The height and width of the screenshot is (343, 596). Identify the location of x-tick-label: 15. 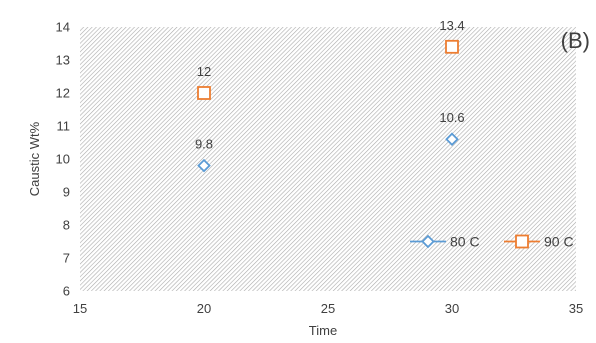
(80, 308).